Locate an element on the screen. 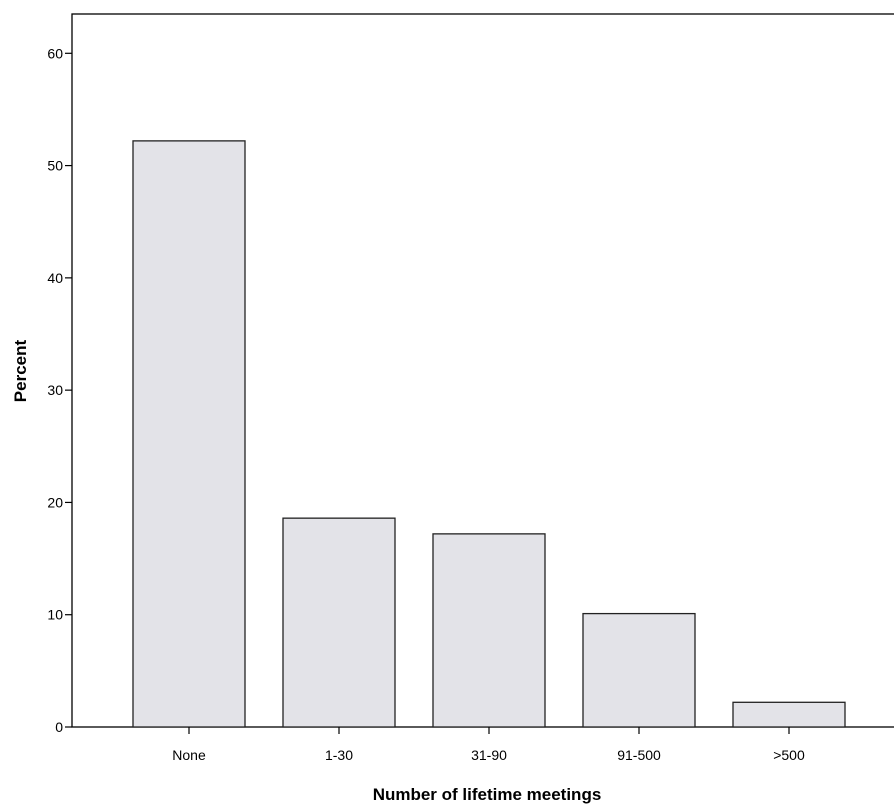  x-tick-label: 1-30 is located at coordinates (339, 755).